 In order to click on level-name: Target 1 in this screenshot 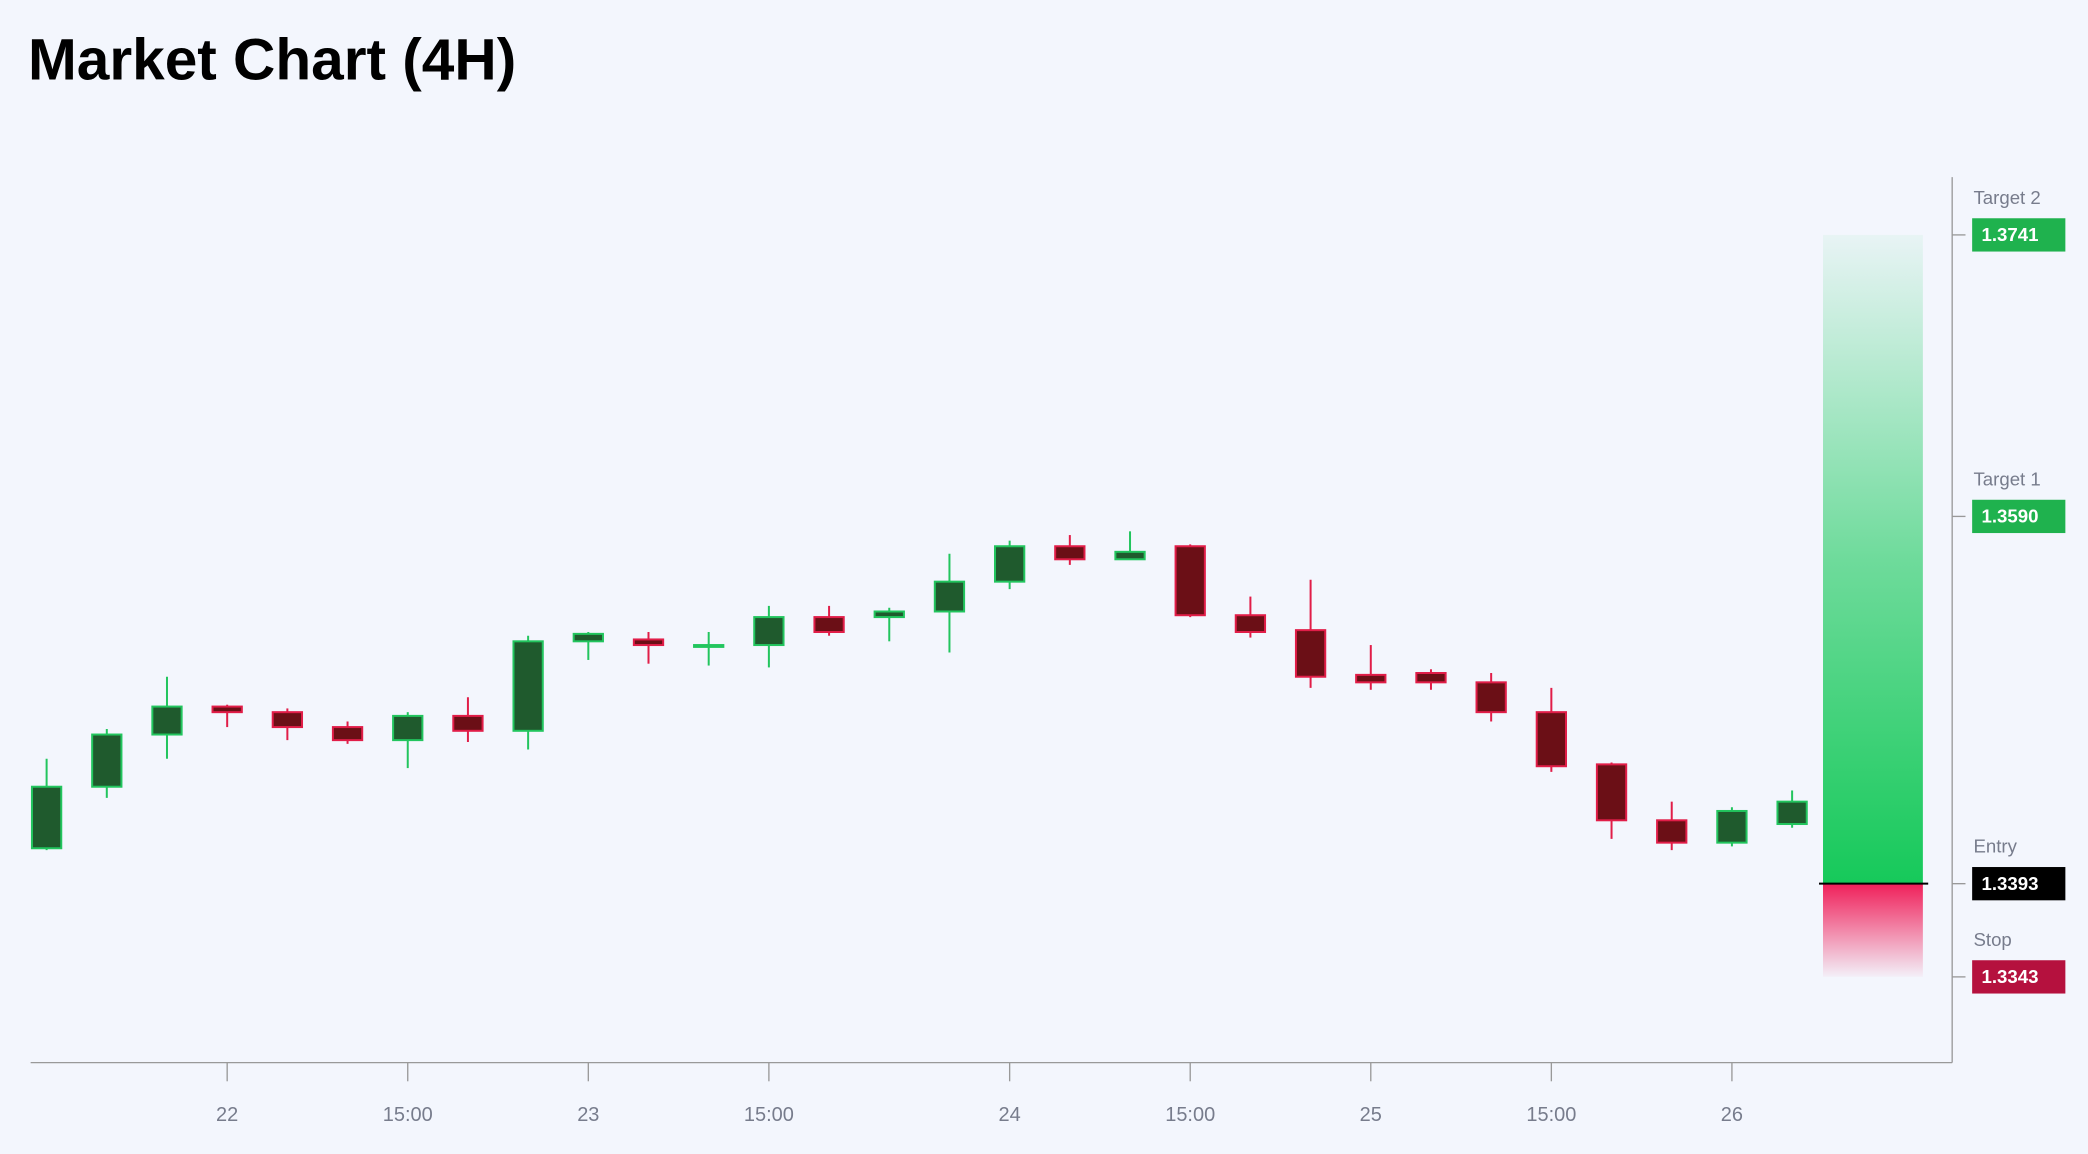, I will do `click(2006, 478)`.